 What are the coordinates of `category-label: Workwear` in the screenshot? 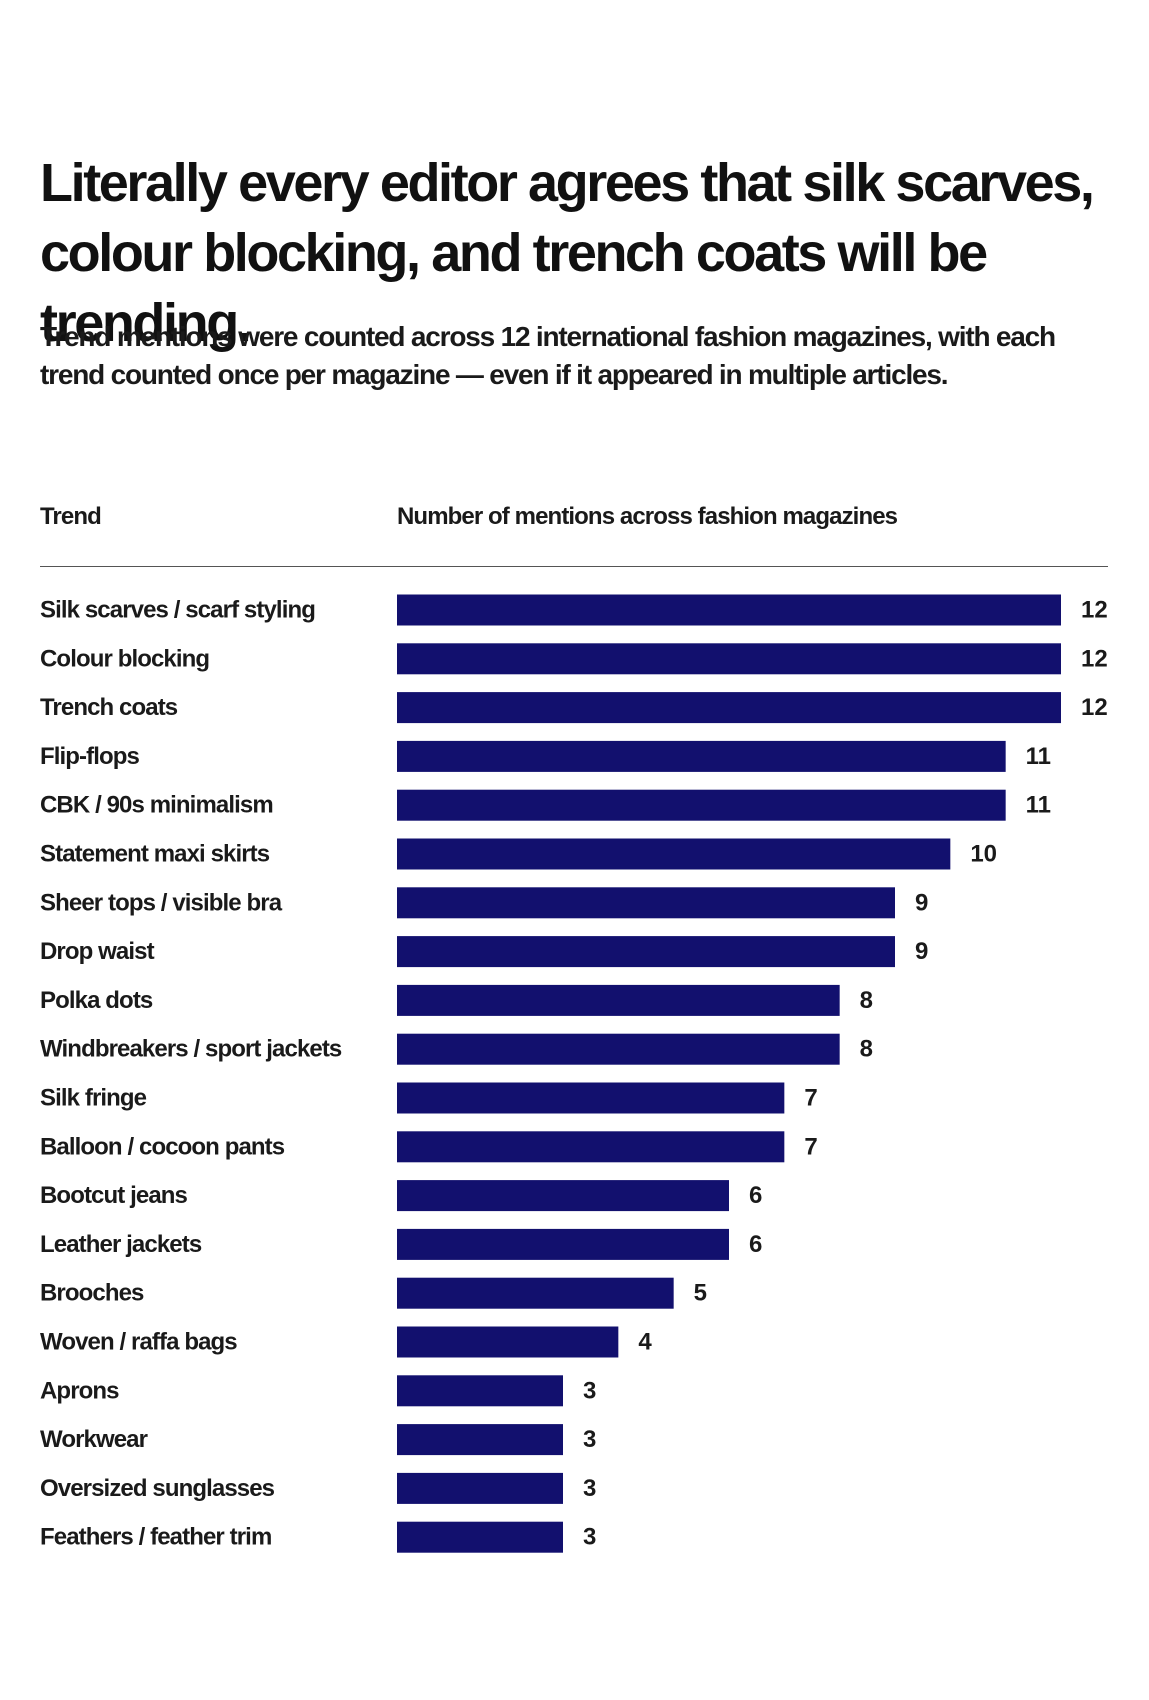 It's located at (94, 1439).